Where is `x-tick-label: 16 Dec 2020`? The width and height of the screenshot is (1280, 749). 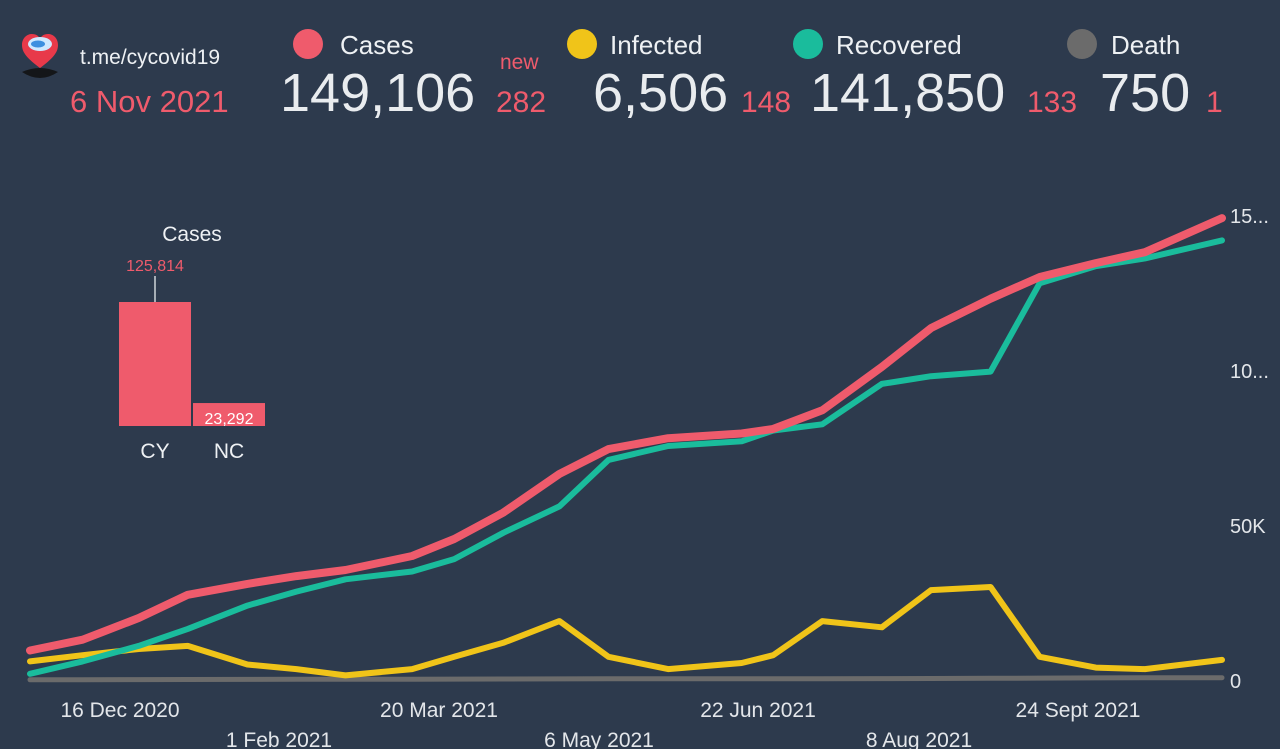 x-tick-label: 16 Dec 2020 is located at coordinates (119, 710).